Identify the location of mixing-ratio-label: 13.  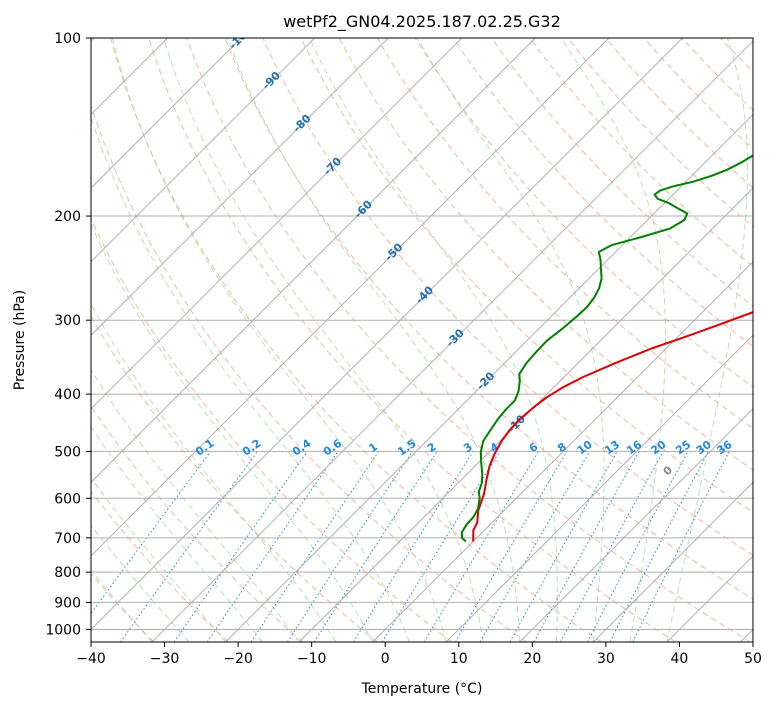
(612, 447).